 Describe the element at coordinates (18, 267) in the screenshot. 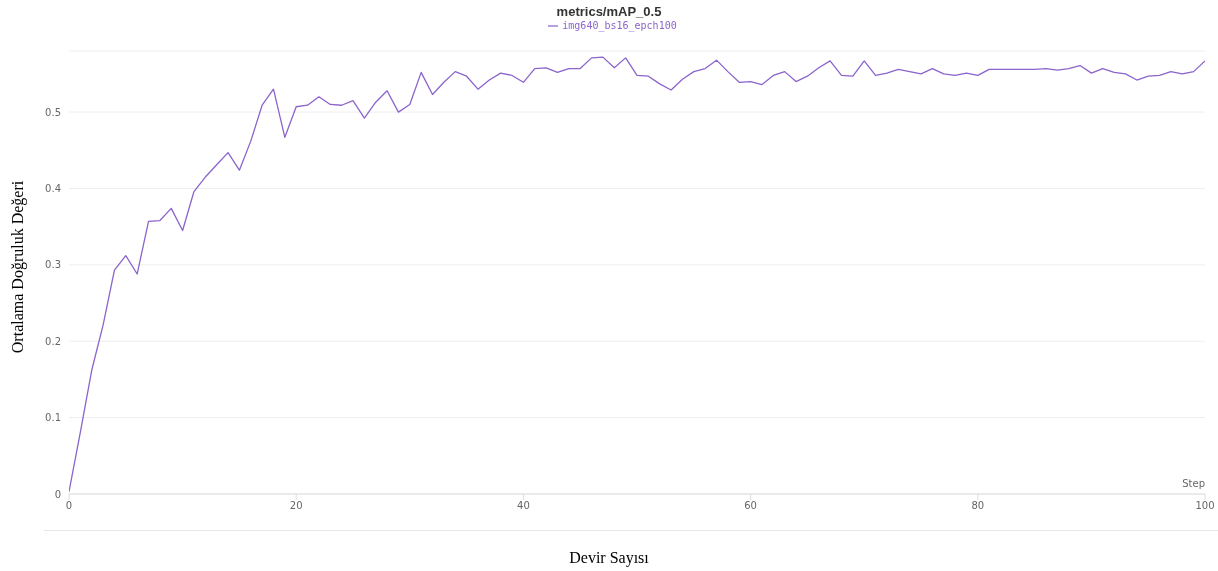

I see `y-axis-title: Ortalama Doğruluk Değeri` at that location.